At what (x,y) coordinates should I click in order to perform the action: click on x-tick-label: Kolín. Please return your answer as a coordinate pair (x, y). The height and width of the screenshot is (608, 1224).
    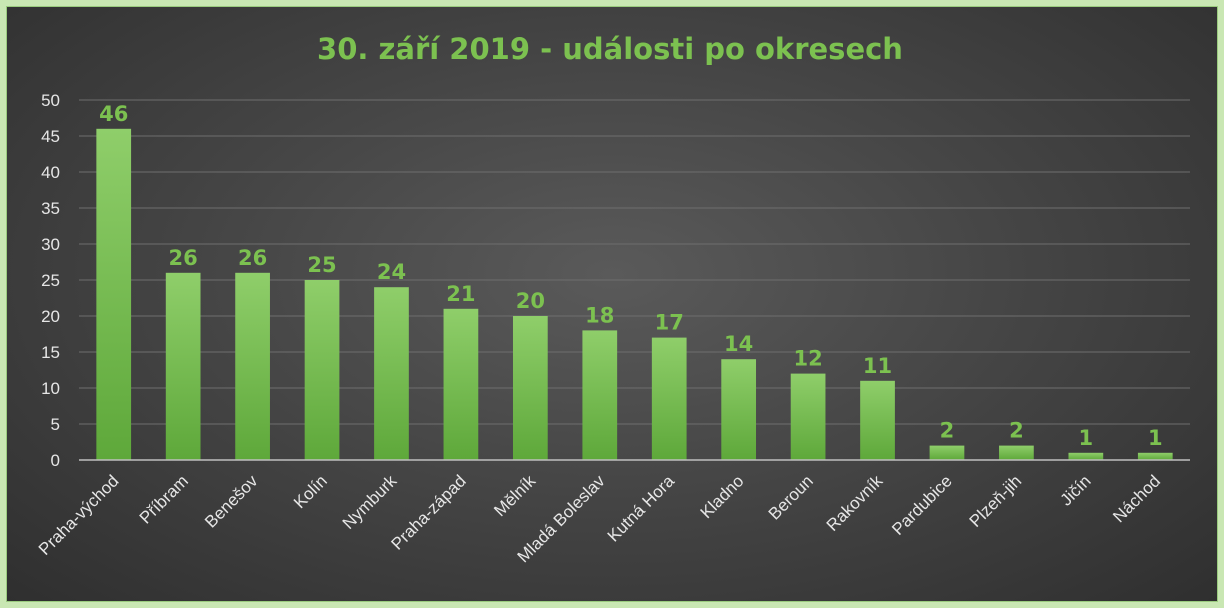
    Looking at the image, I should click on (310, 491).